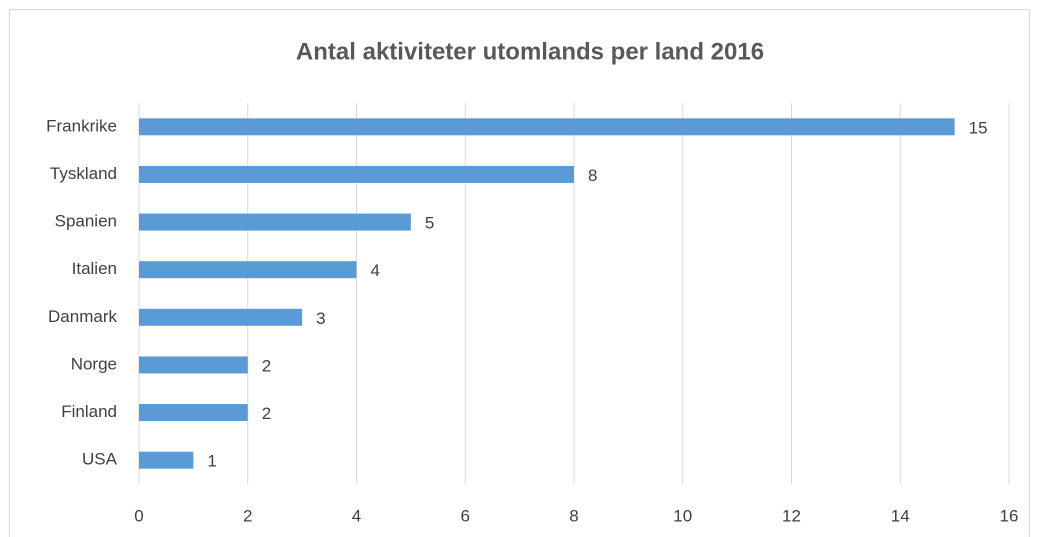 This screenshot has width=1037, height=537. What do you see at coordinates (83, 173) in the screenshot?
I see `y-tick-label: Tyskland` at bounding box center [83, 173].